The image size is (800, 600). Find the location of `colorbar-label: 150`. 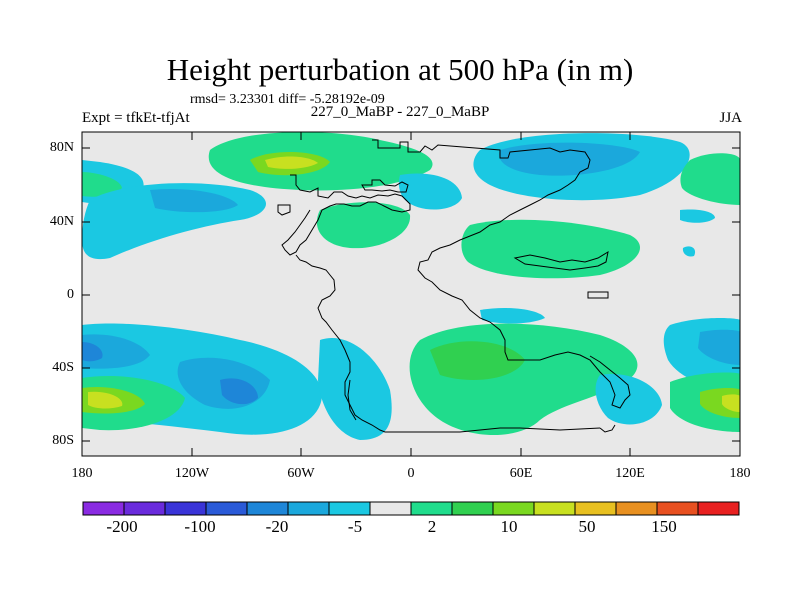

colorbar-label: 150 is located at coordinates (664, 526).